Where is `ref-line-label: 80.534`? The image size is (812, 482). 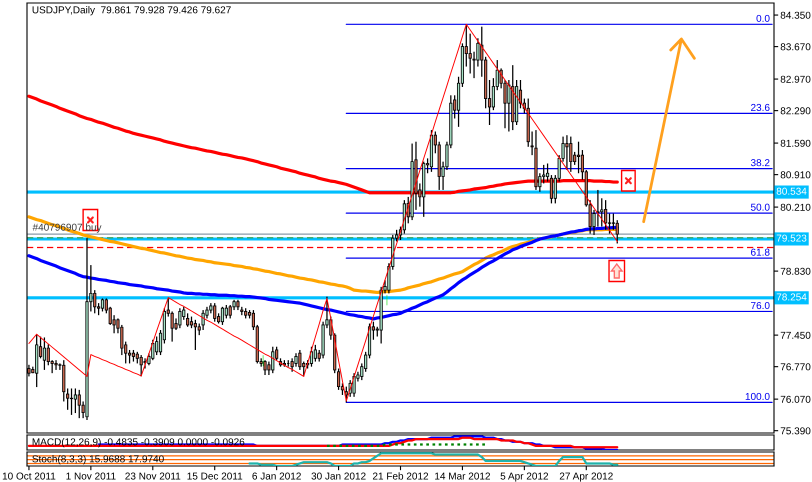 ref-line-label: 80.534 is located at coordinates (791, 191).